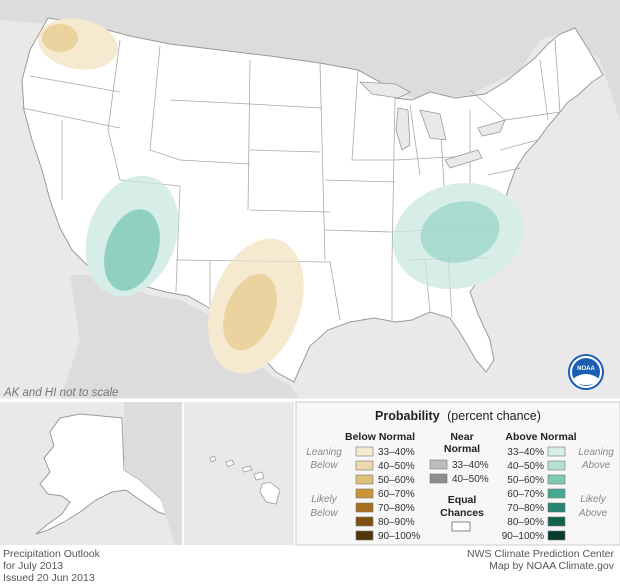 The height and width of the screenshot is (585, 620). I want to click on hawaii-islands, so click(245, 480).